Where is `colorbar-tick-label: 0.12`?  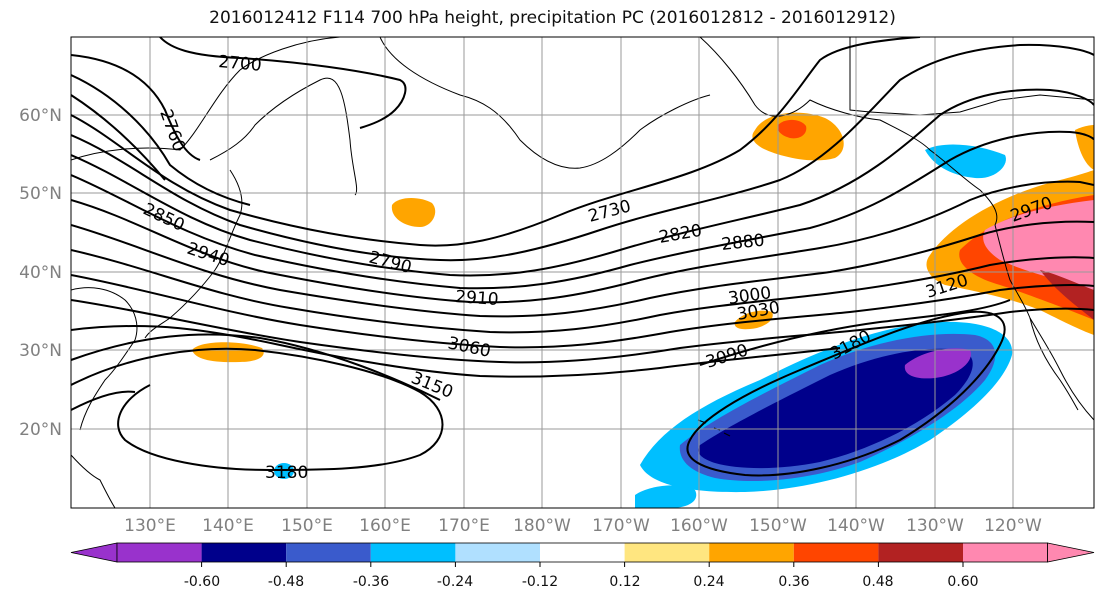
colorbar-tick-label: 0.12 is located at coordinates (624, 582).